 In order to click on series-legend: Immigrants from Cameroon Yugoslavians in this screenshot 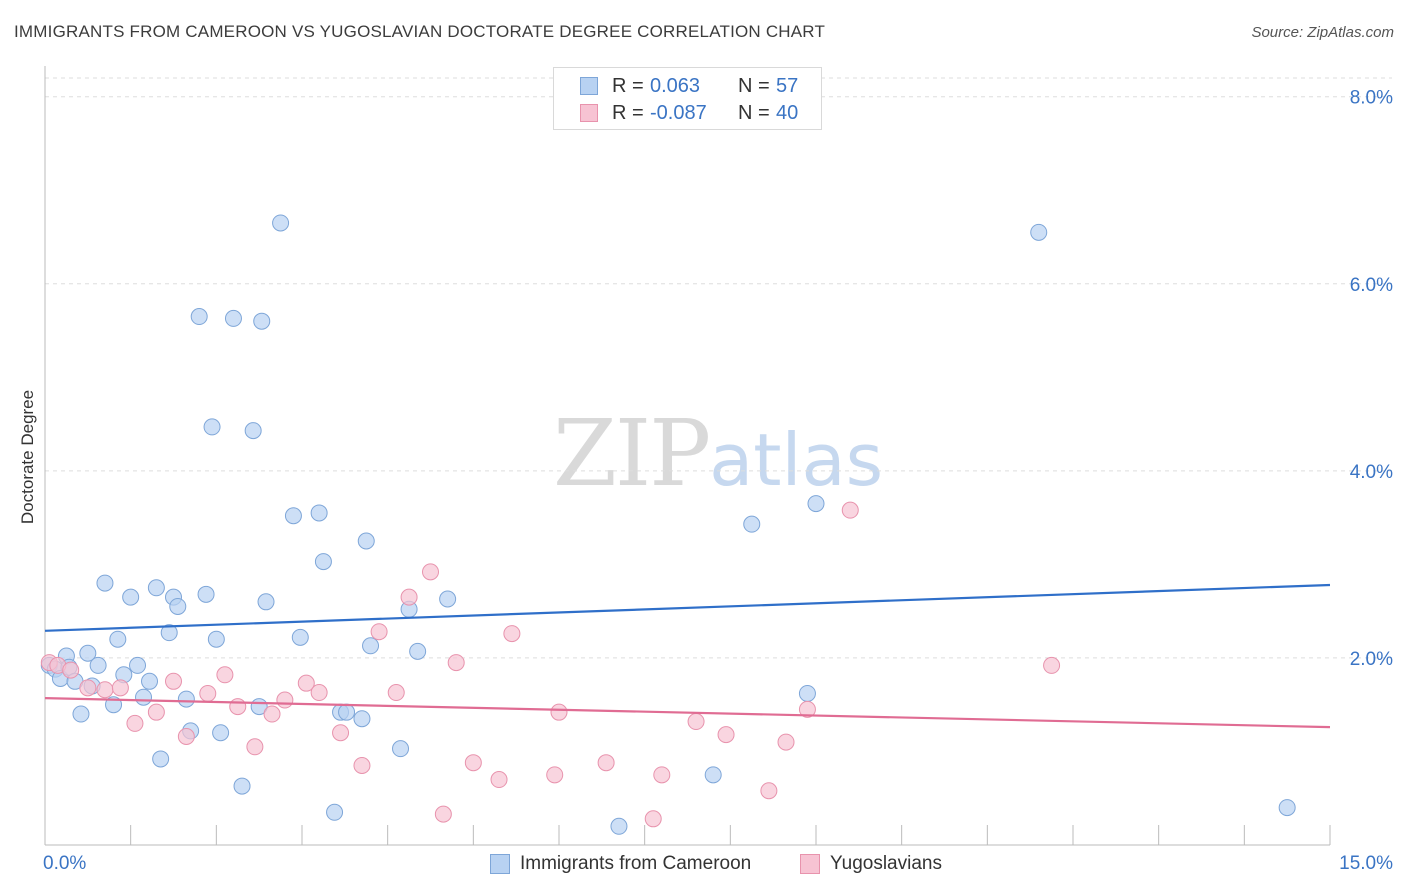, I will do `click(703, 865)`.